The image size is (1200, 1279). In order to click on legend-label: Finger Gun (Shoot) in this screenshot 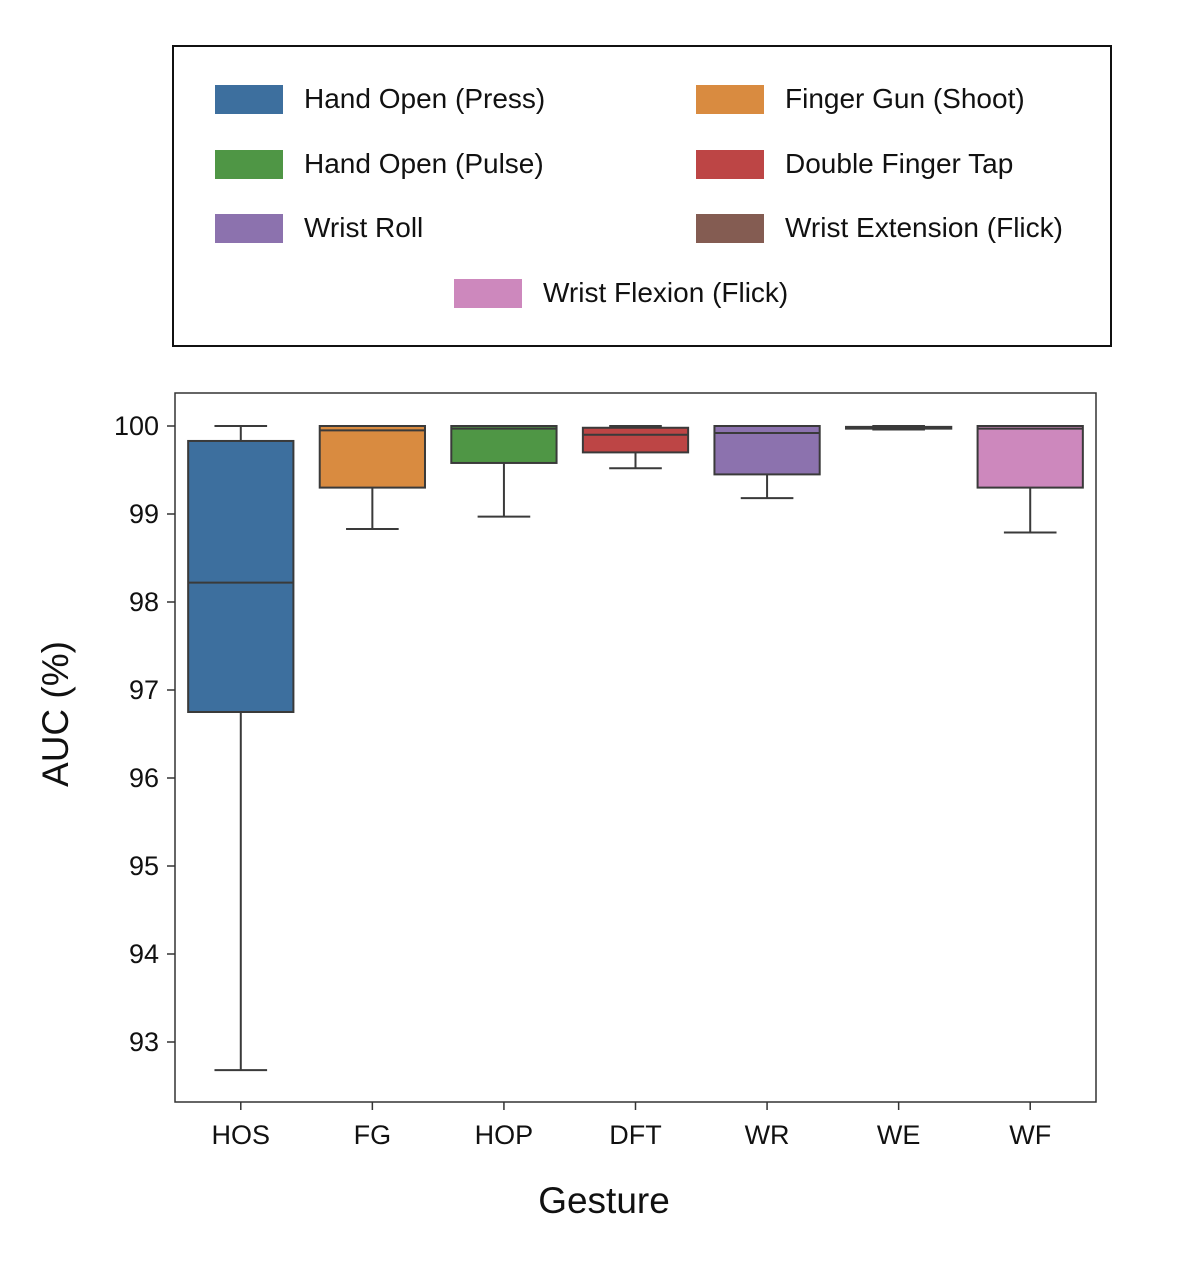, I will do `click(905, 98)`.